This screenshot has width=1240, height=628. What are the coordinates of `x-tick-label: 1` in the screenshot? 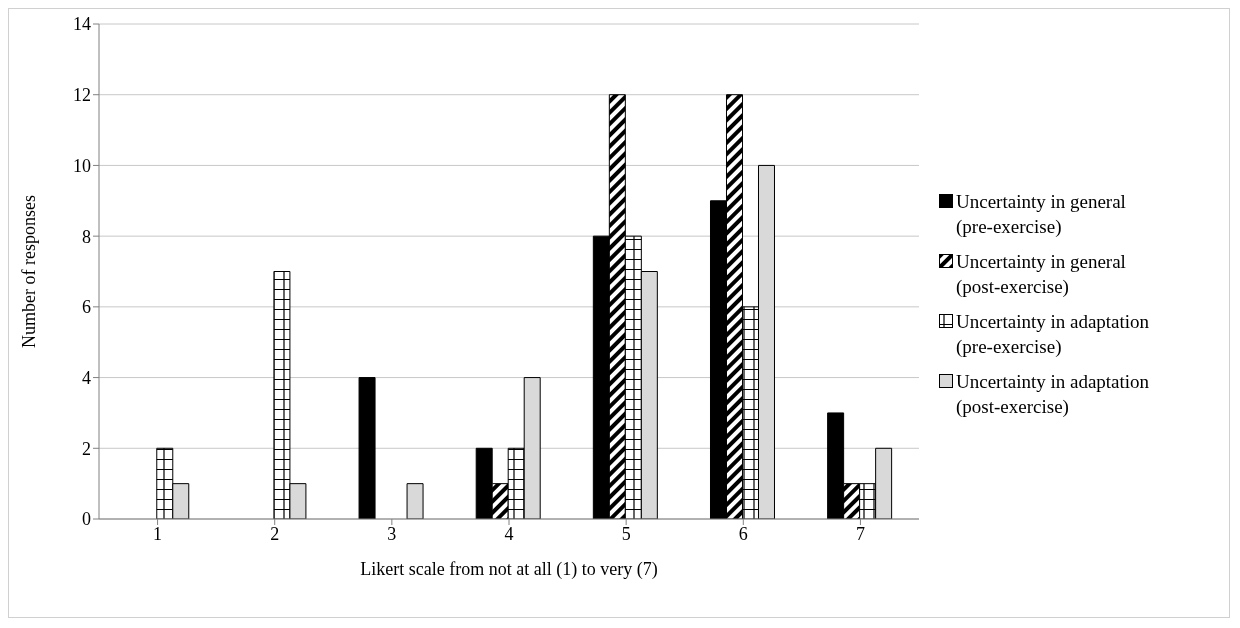 It's located at (158, 533).